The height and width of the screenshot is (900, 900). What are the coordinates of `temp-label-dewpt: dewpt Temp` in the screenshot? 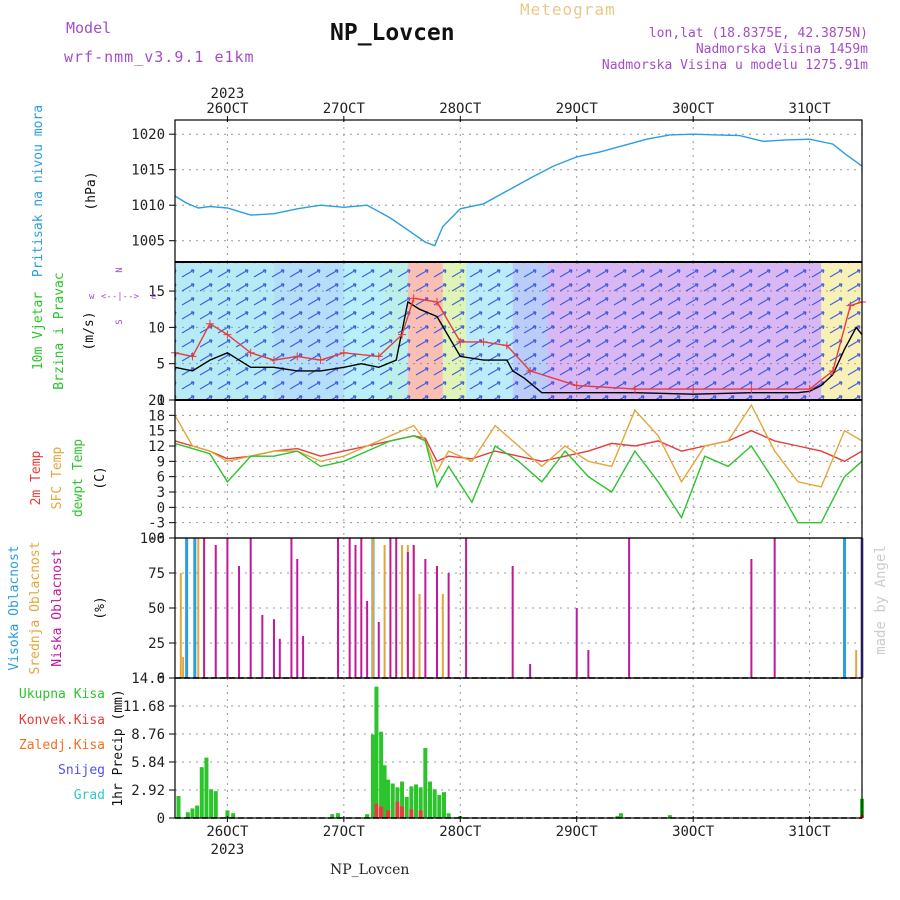 It's located at (78, 478).